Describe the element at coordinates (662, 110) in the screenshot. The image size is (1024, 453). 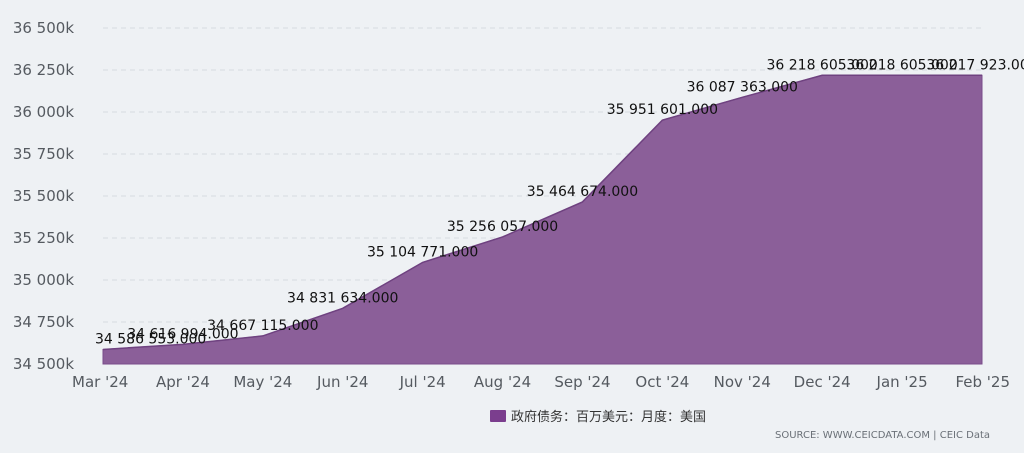
I see `data-label: 35 951 601.000` at that location.